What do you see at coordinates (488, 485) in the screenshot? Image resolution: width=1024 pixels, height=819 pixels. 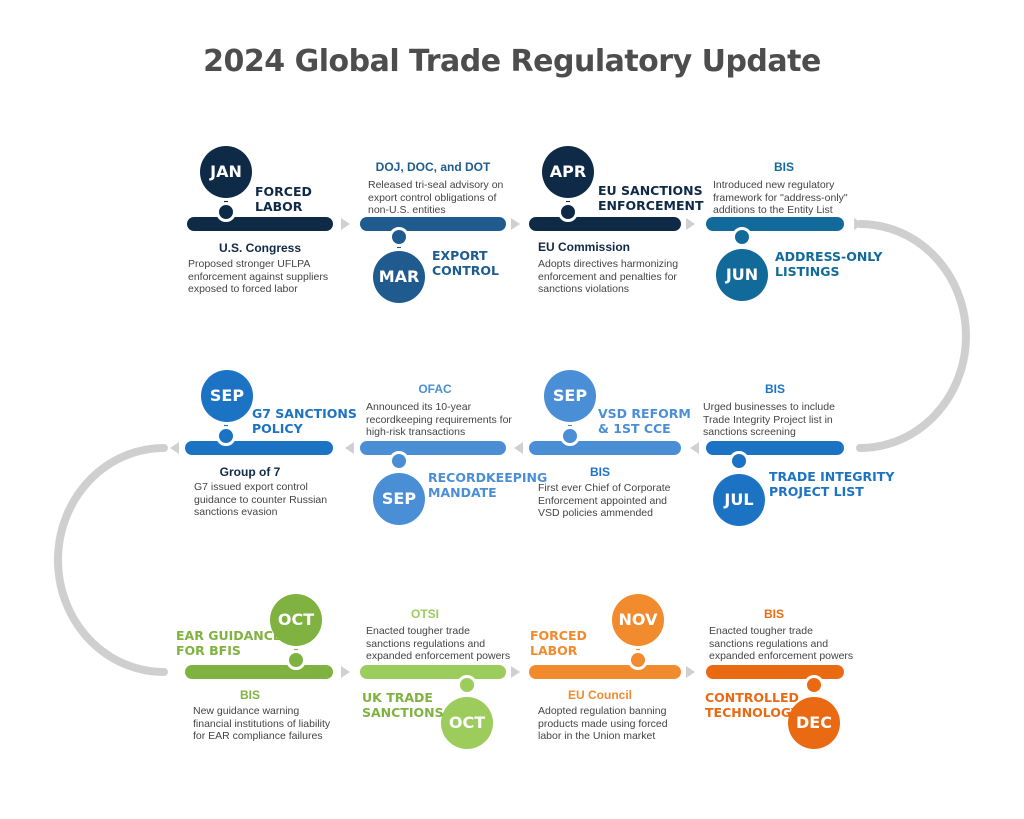 I see `milestone-headline: RECORDKEEPING MANDATE` at bounding box center [488, 485].